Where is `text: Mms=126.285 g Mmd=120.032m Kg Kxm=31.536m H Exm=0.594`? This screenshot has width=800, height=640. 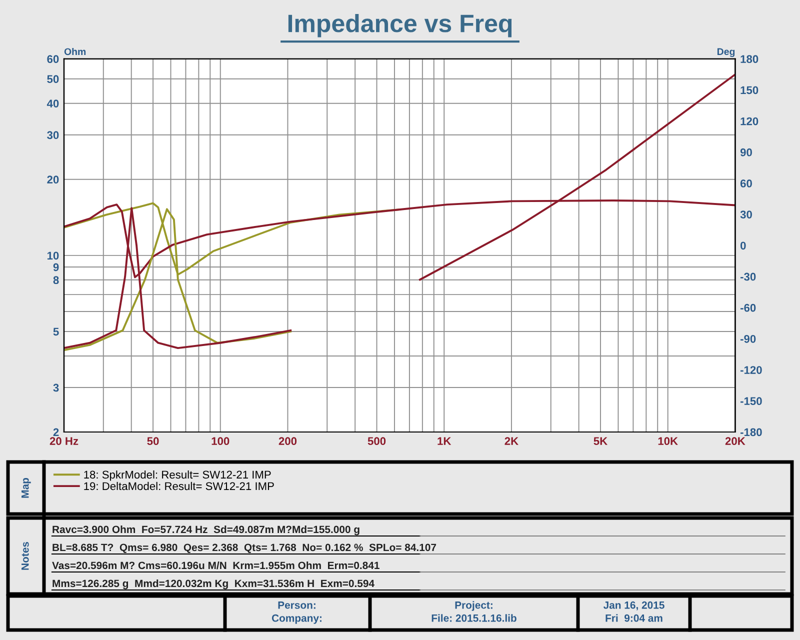 text: Mms=126.285 g Mmd=120.032m Kg Kxm=31.536m H Exm=0.594 is located at coordinates (213, 584).